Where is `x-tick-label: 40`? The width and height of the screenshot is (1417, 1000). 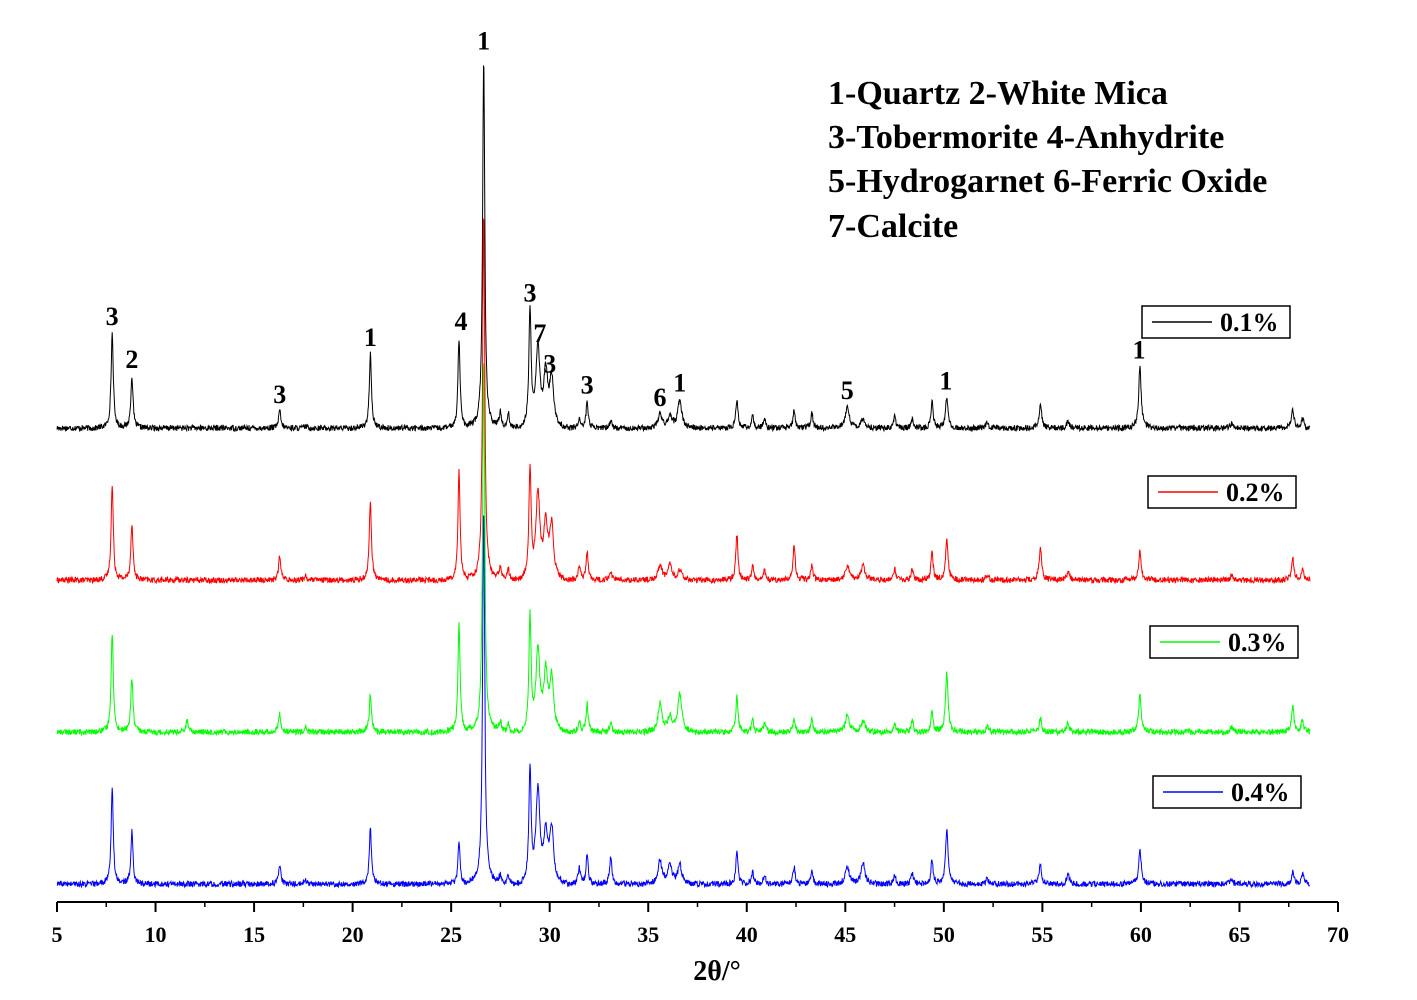 x-tick-label: 40 is located at coordinates (747, 934).